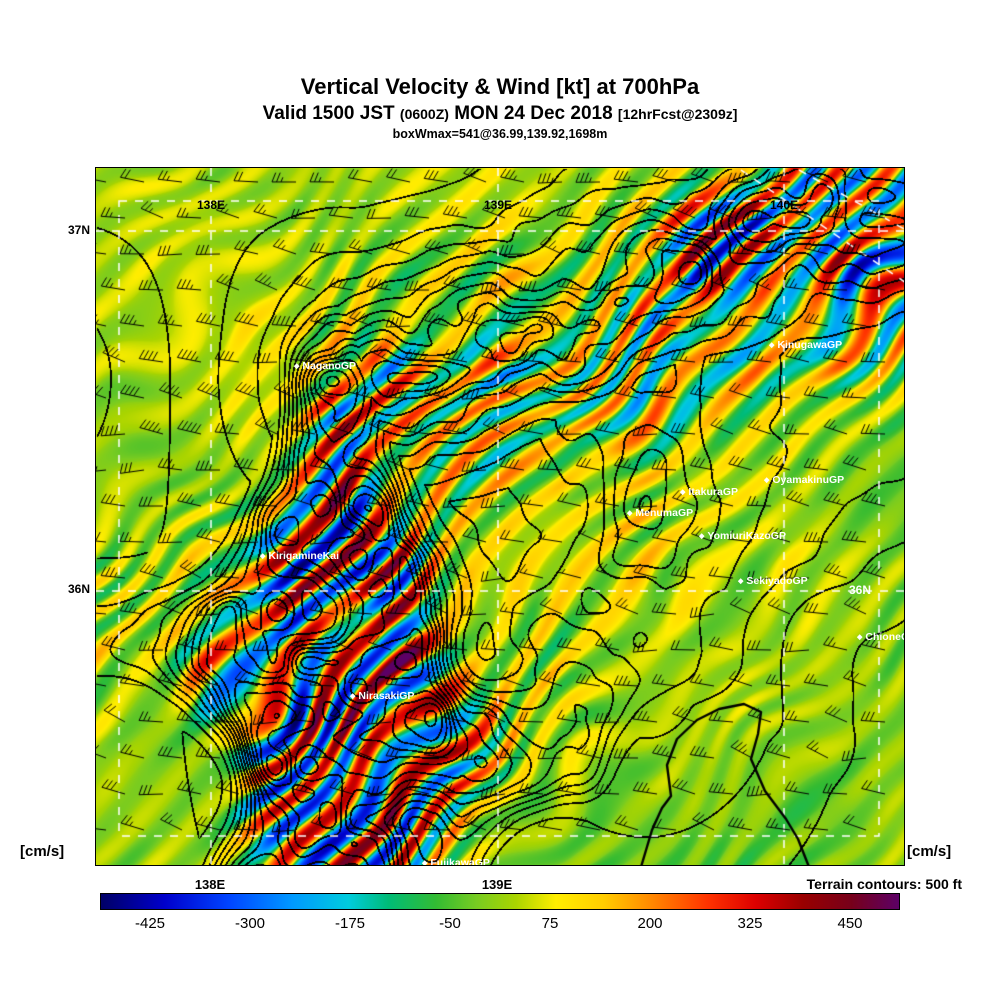 The width and height of the screenshot is (1000, 1000). What do you see at coordinates (150, 923) in the screenshot?
I see `colorbar-tick-label: -425` at bounding box center [150, 923].